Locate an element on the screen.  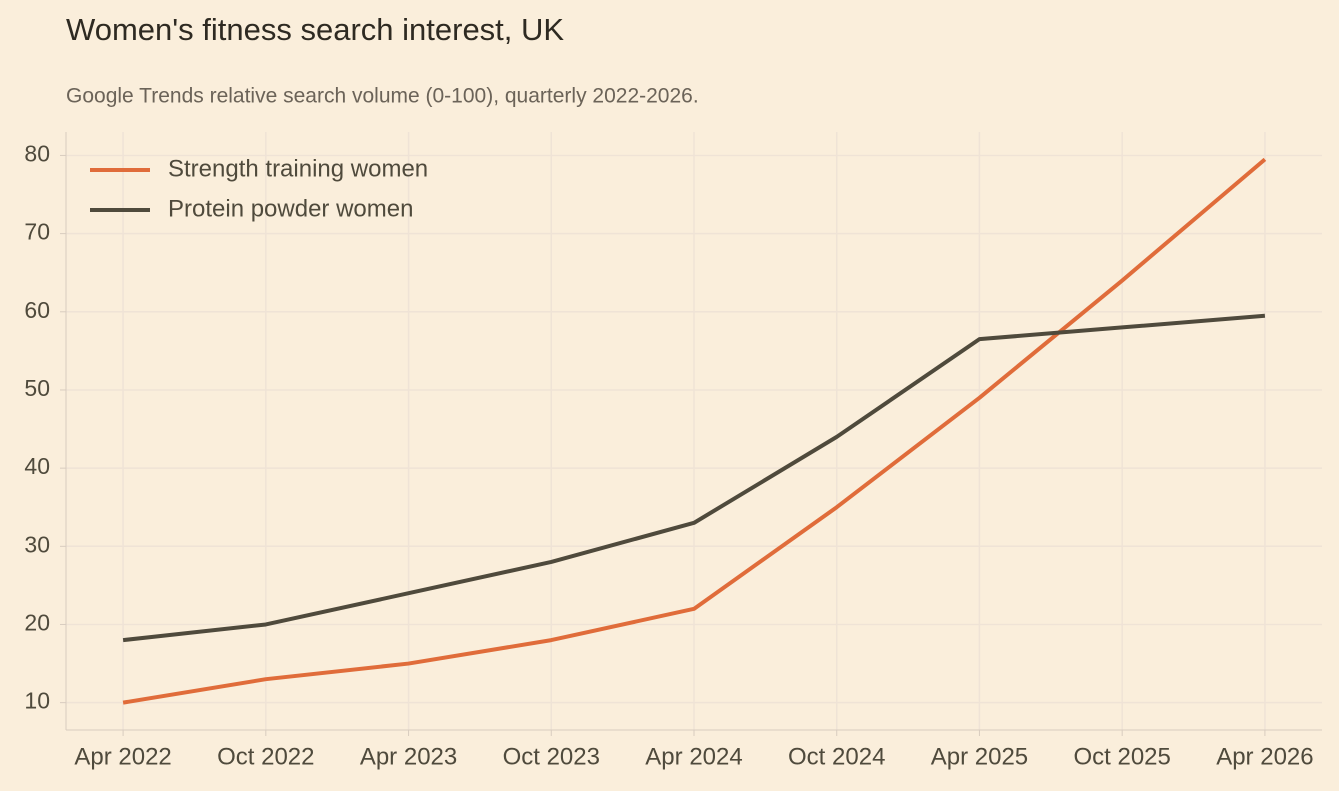
x-tick-label: Apr 2022 is located at coordinates (122, 756).